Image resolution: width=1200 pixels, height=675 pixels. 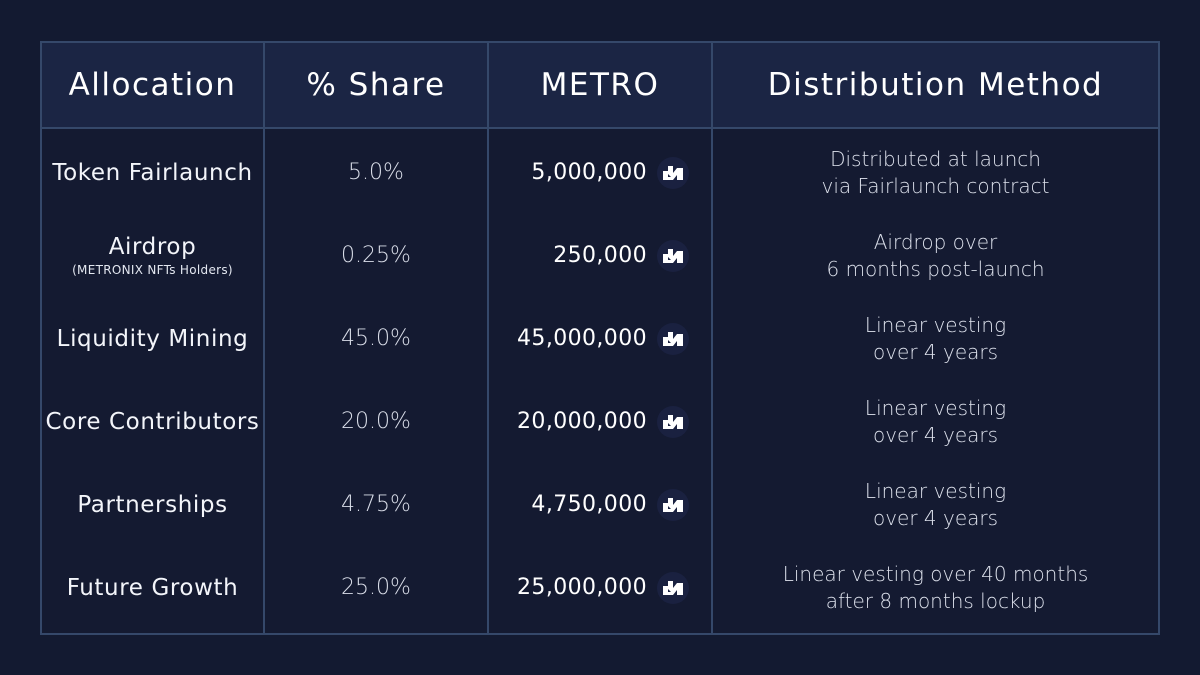 I want to click on metro-amount: 4,750,000, so click(x=589, y=504).